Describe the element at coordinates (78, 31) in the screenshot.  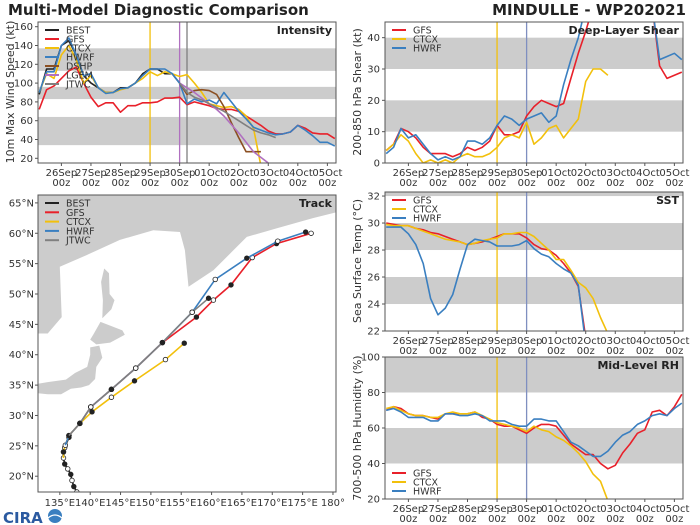
I see `legend-label: BEST` at that location.